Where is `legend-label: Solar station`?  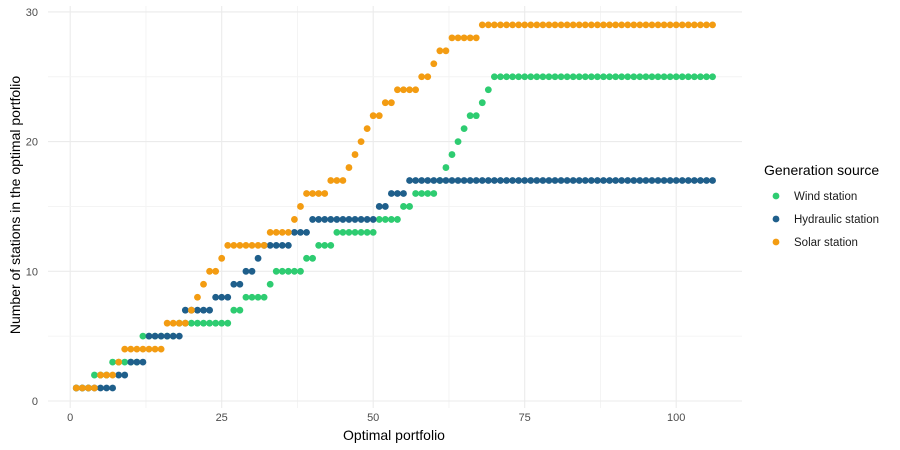 legend-label: Solar station is located at coordinates (826, 243).